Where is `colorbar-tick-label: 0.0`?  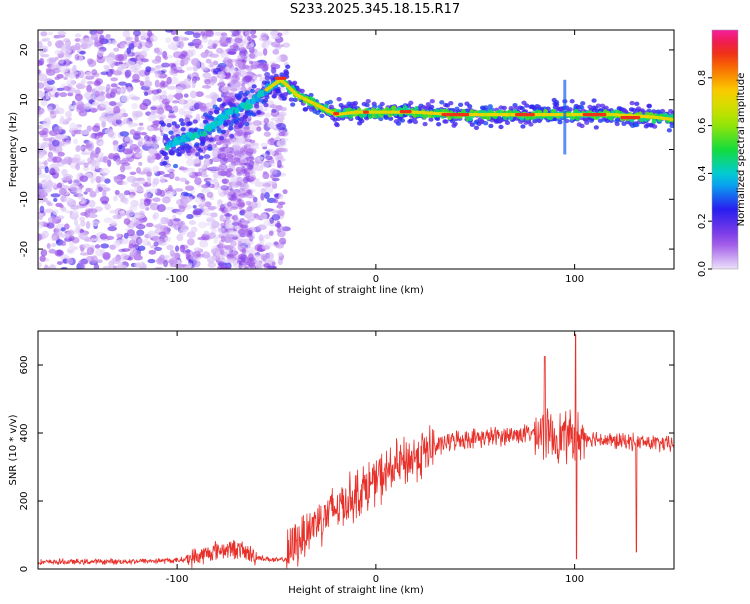
colorbar-tick-label: 0.0 is located at coordinates (702, 269).